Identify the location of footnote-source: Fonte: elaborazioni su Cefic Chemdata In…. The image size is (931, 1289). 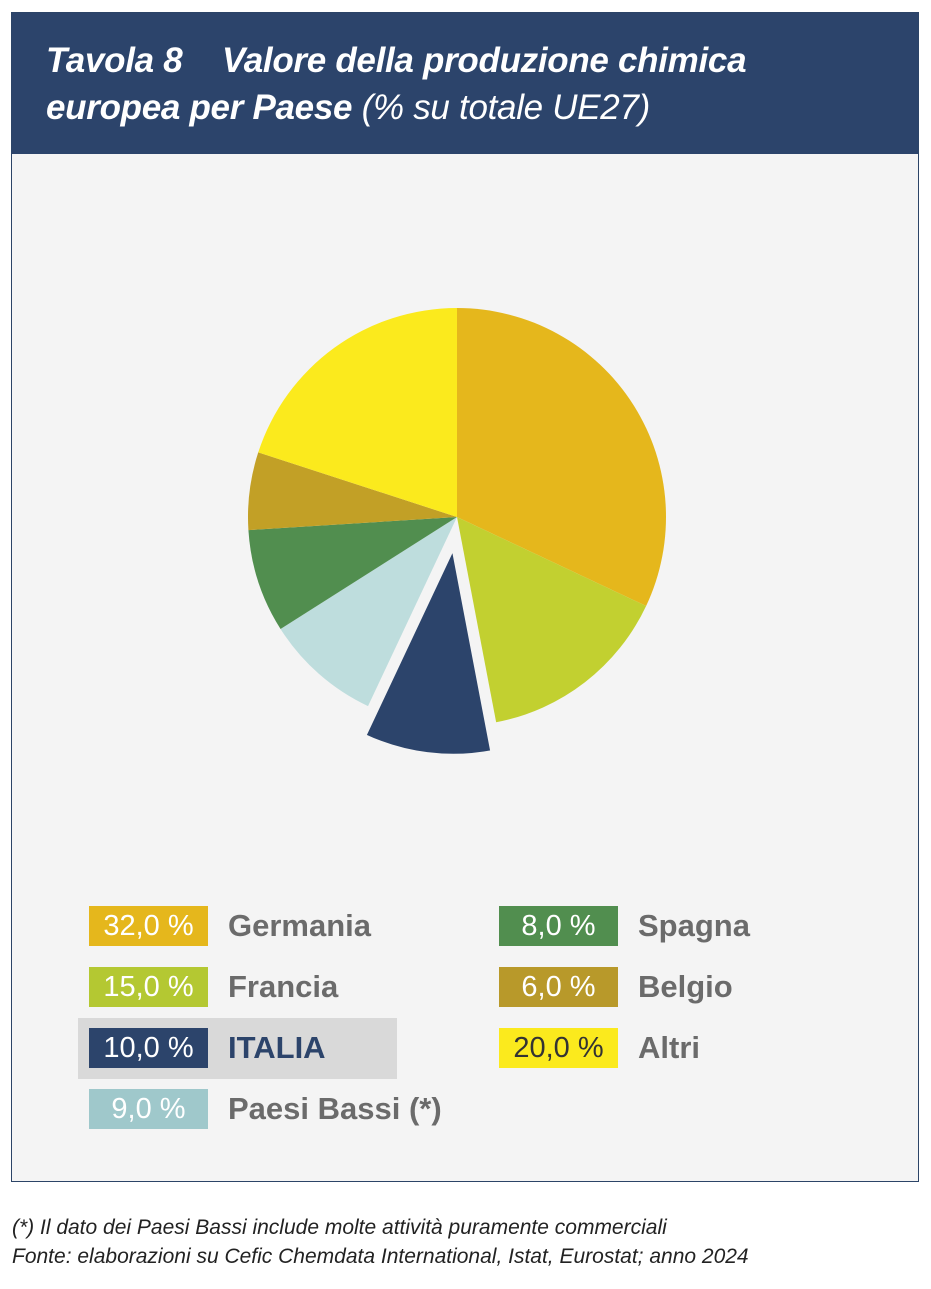
(380, 1256).